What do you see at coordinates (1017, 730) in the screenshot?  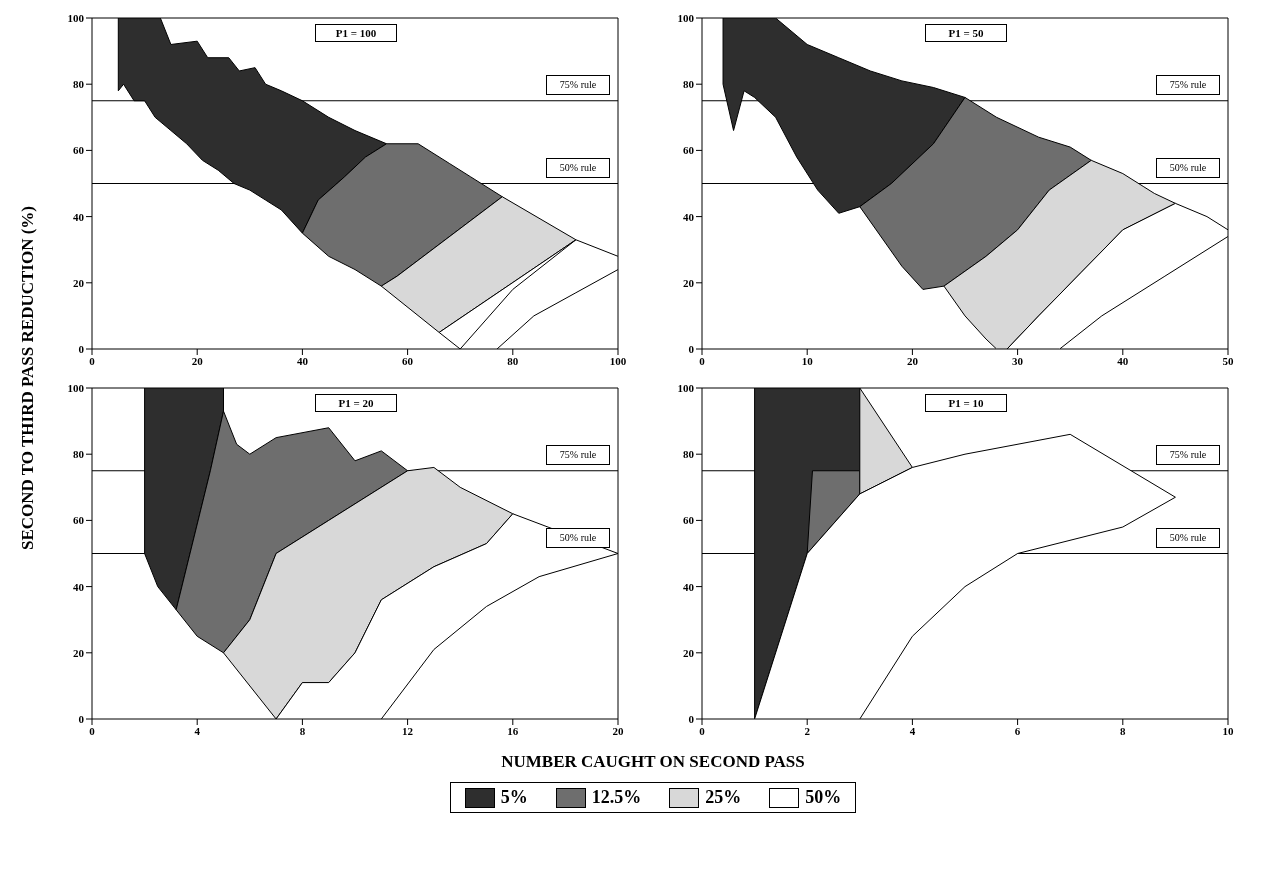 I see `x-tick-label: 6` at bounding box center [1017, 730].